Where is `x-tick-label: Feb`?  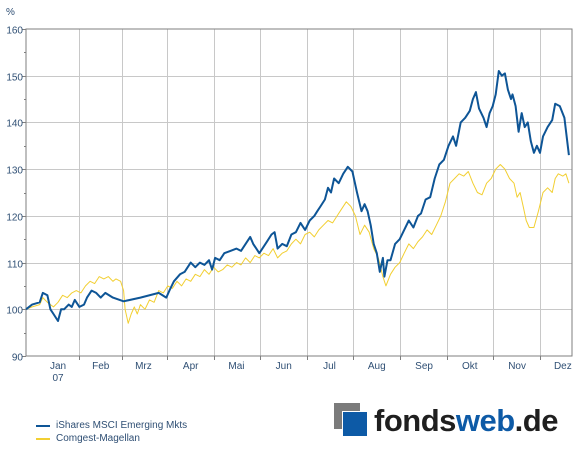 x-tick-label: Feb is located at coordinates (101, 366).